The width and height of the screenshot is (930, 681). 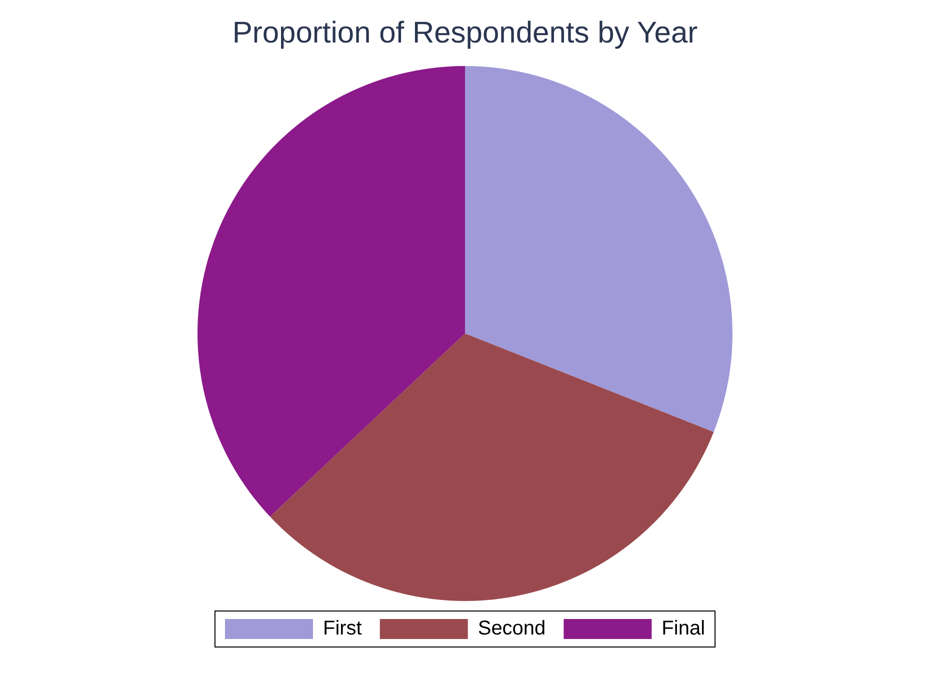 I want to click on legend-label: Final, so click(x=684, y=629).